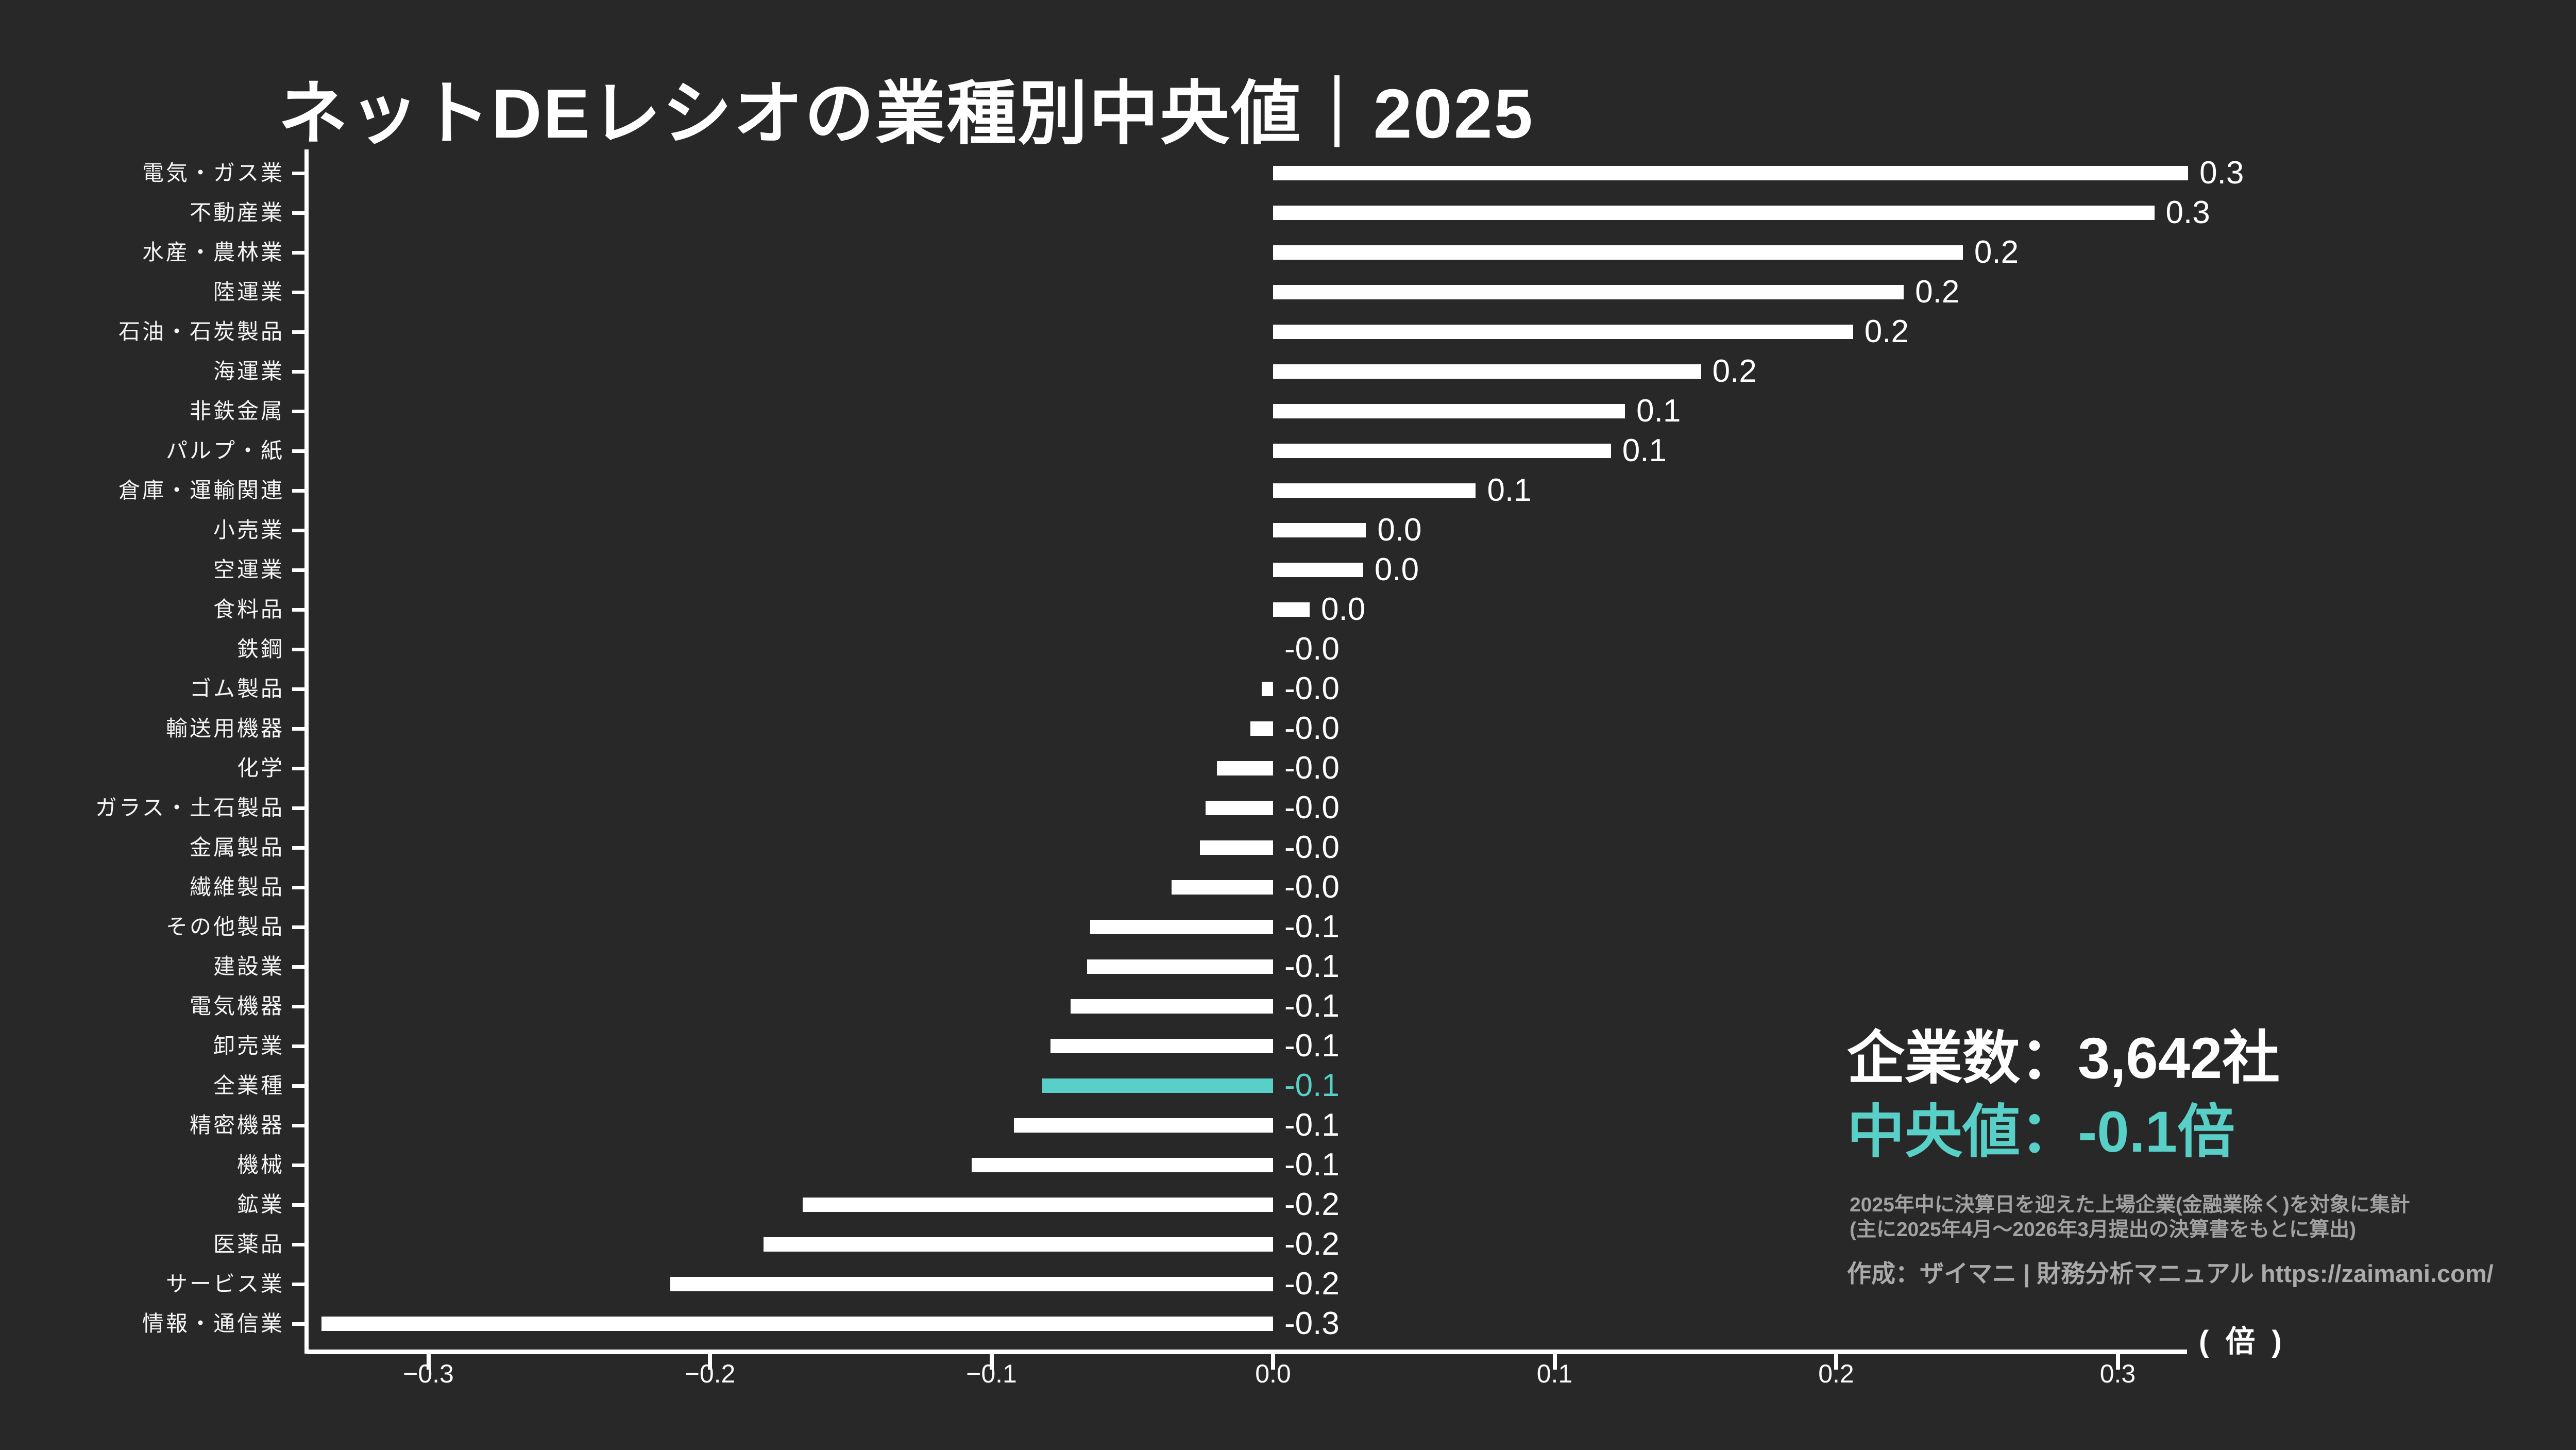 The image size is (2576, 1450). Describe the element at coordinates (248, 966) in the screenshot. I see `y-axis-label: 建設業` at that location.